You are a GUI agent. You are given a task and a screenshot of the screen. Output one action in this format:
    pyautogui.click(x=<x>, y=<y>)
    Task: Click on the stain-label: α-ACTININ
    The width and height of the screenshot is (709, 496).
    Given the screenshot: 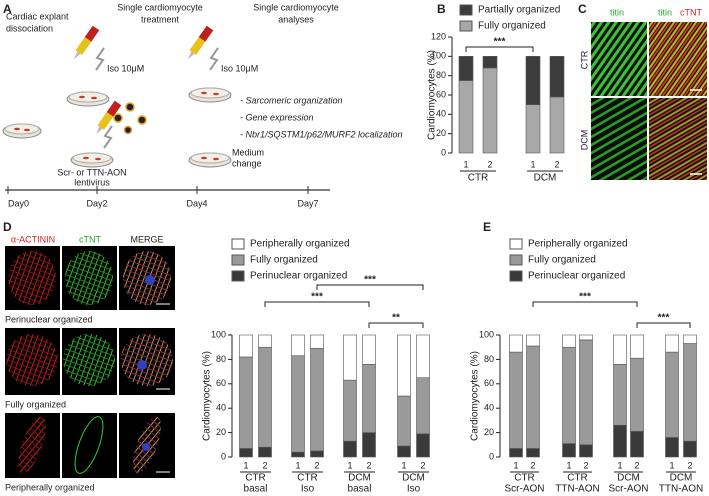 What is the action you would take?
    pyautogui.click(x=33, y=239)
    